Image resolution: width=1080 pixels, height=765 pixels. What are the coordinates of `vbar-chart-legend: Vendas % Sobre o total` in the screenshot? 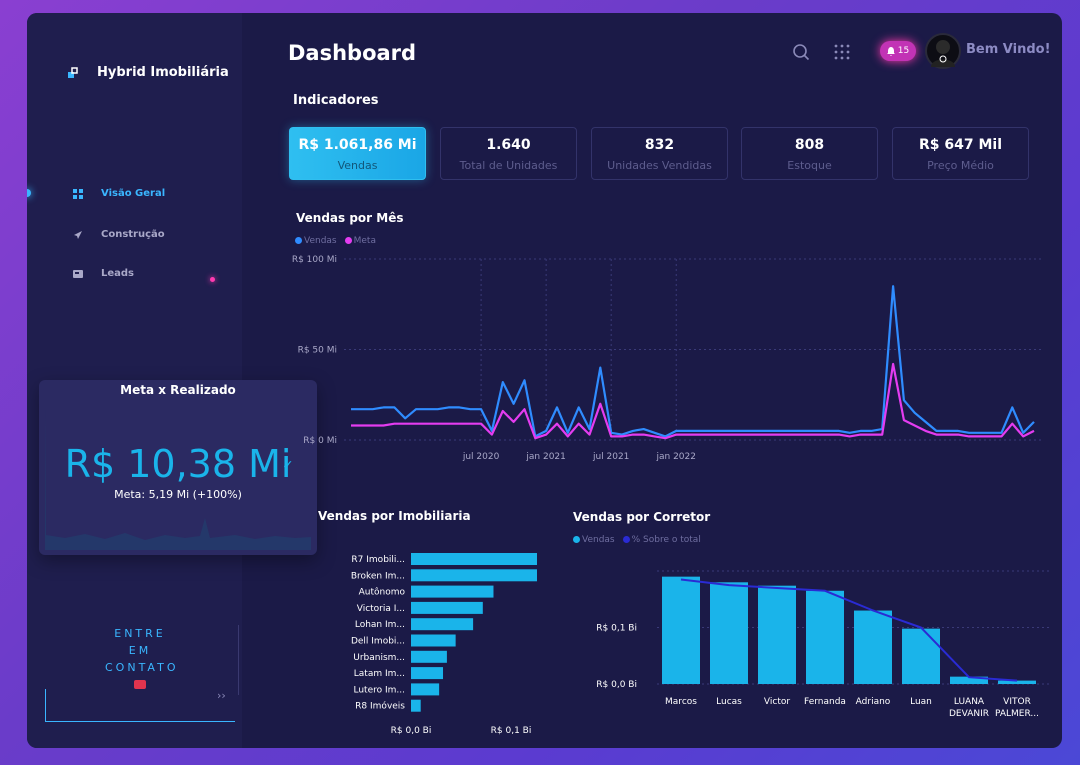 It's located at (637, 540).